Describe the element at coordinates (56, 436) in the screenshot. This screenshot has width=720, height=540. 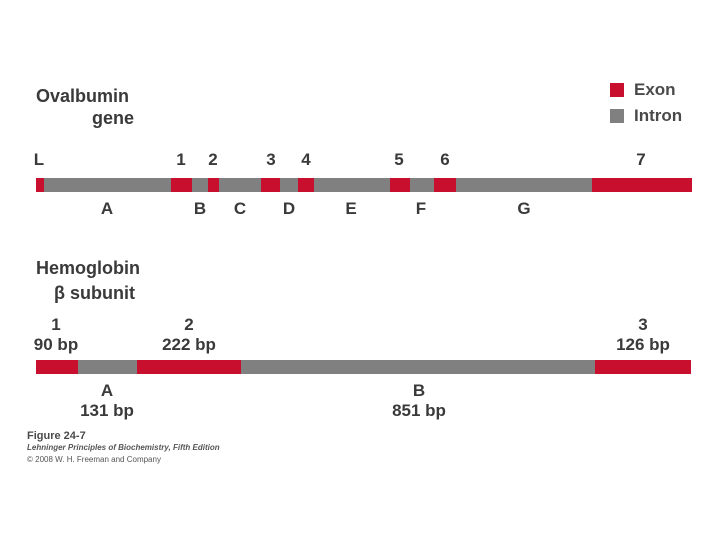
I see `figure-number: Figure 24-7` at that location.